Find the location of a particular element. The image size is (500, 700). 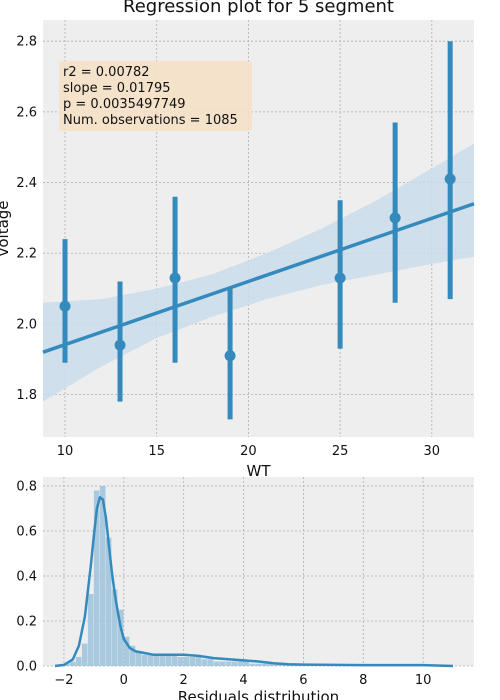

y-tick-label: 2.8 is located at coordinates (26, 42).